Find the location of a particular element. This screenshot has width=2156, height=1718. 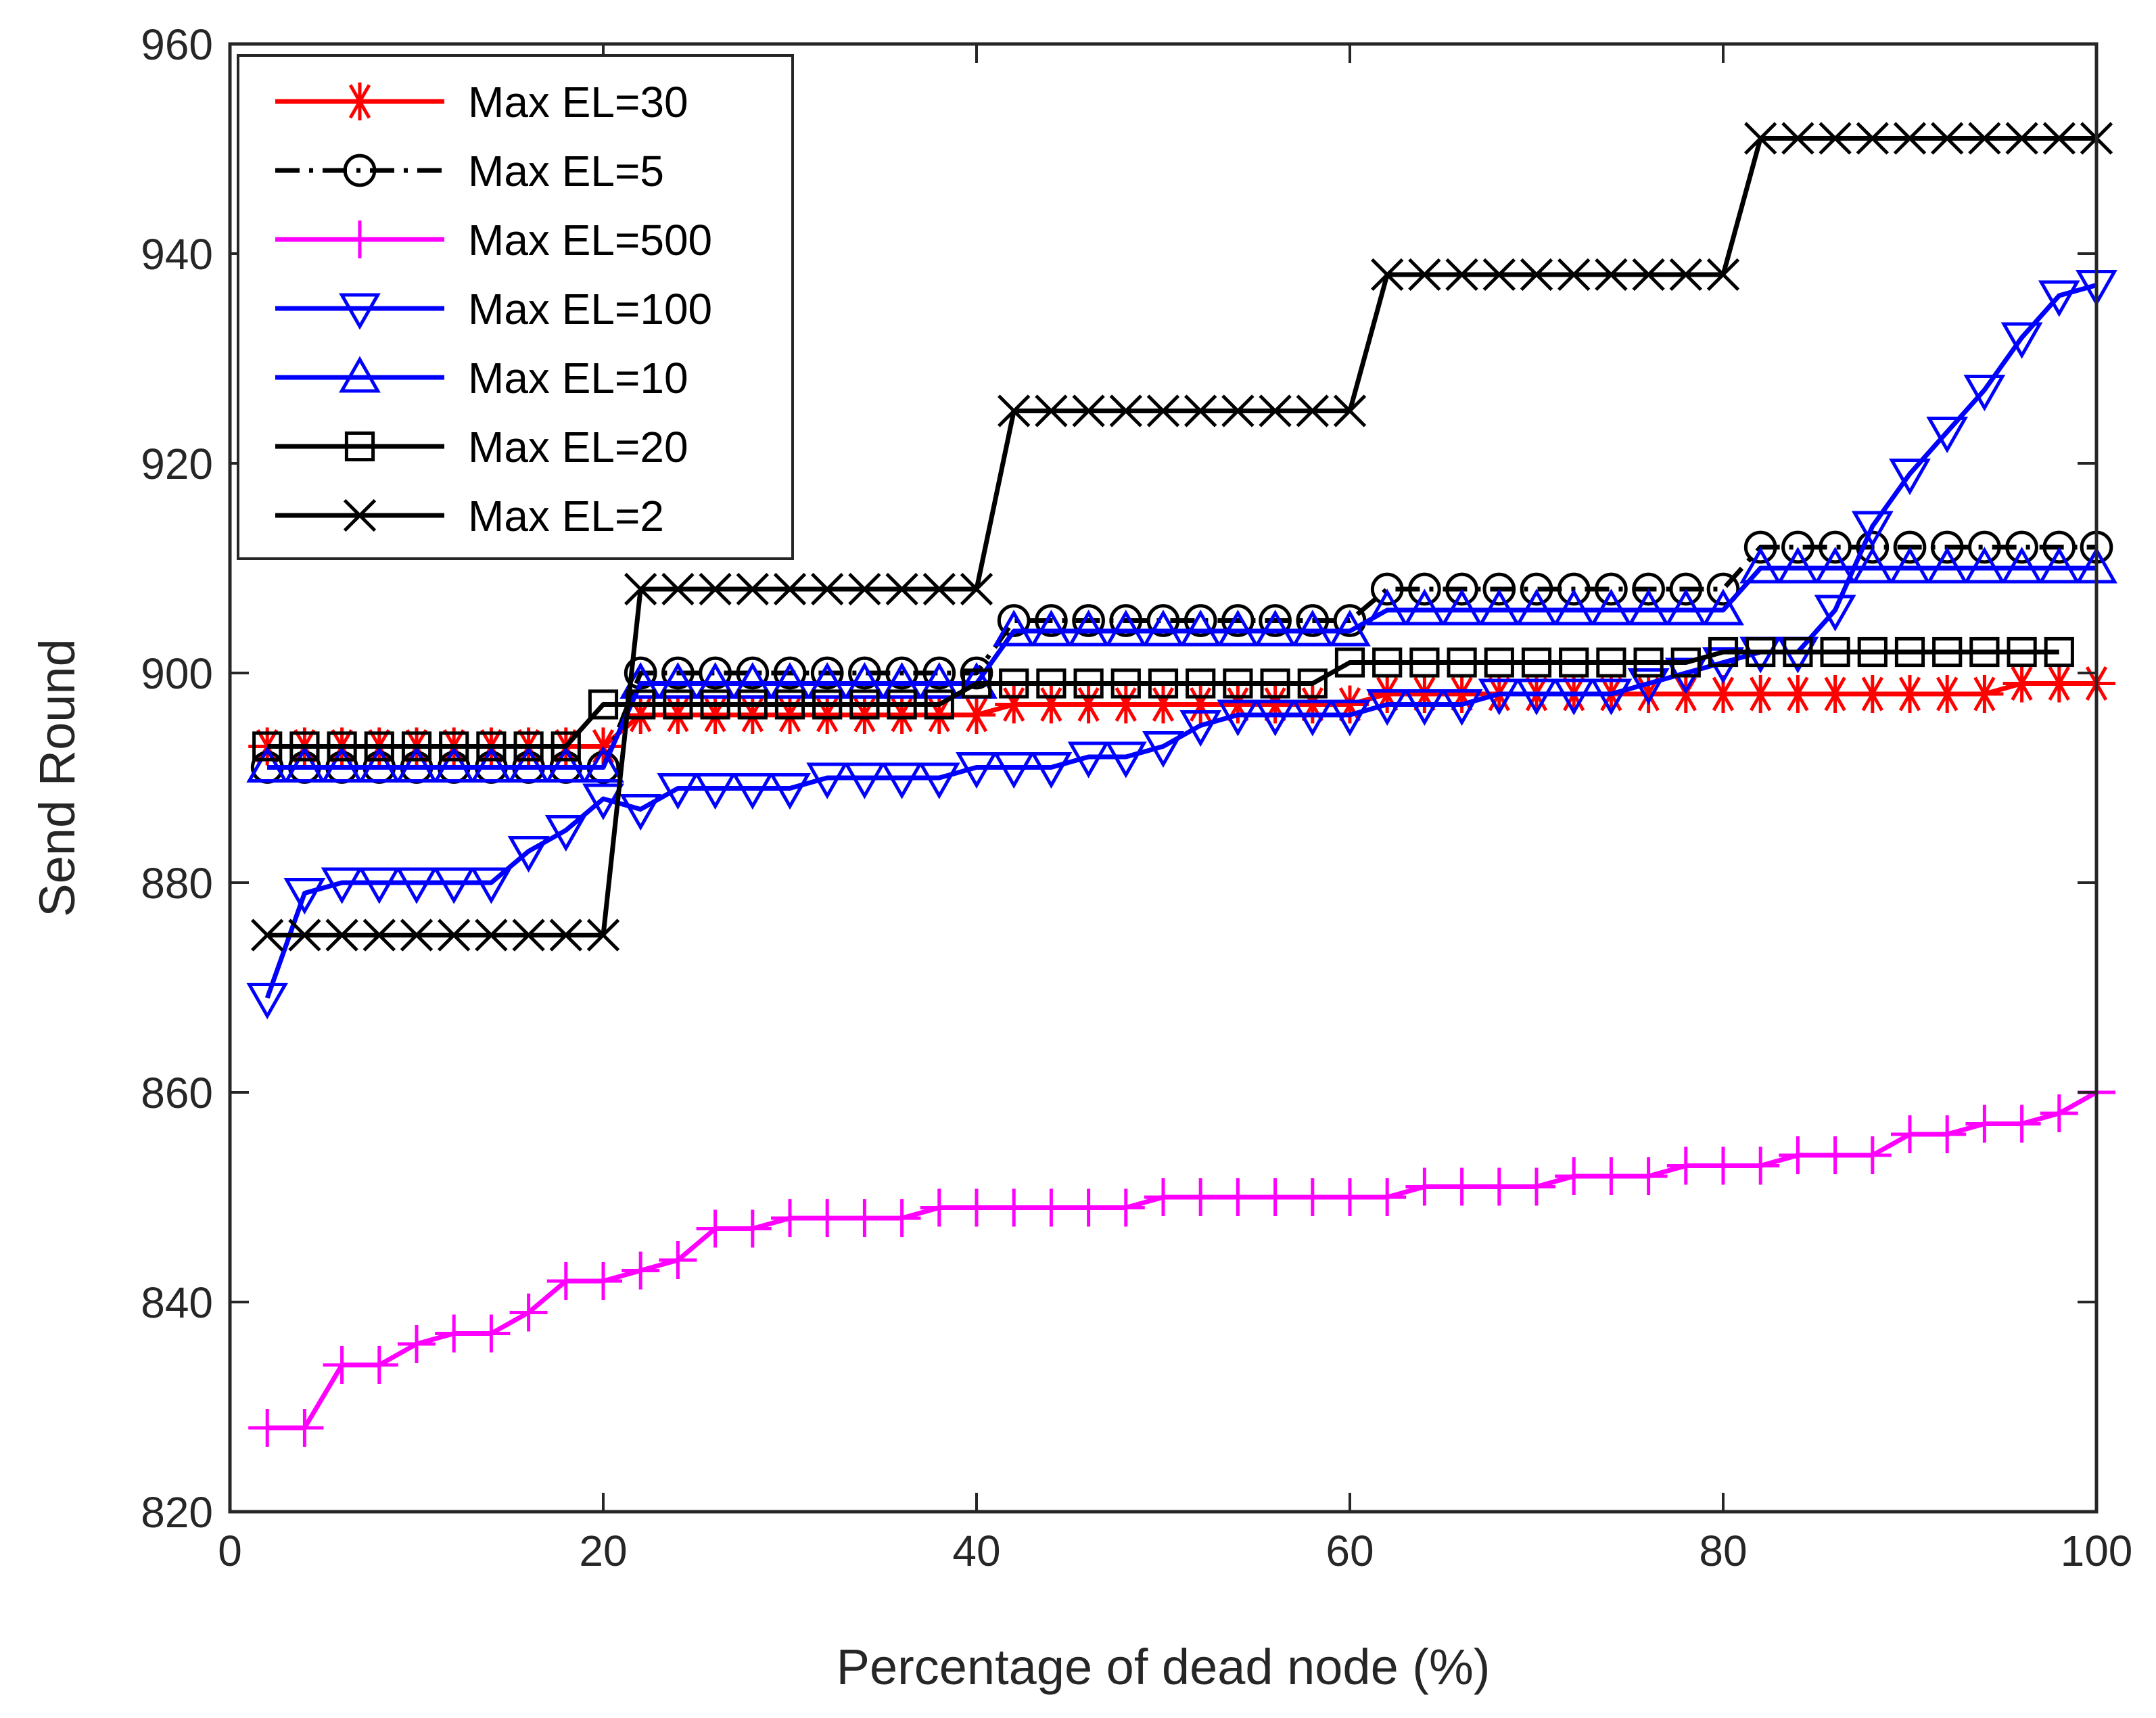

y-tick-label: 940 is located at coordinates (177, 254).